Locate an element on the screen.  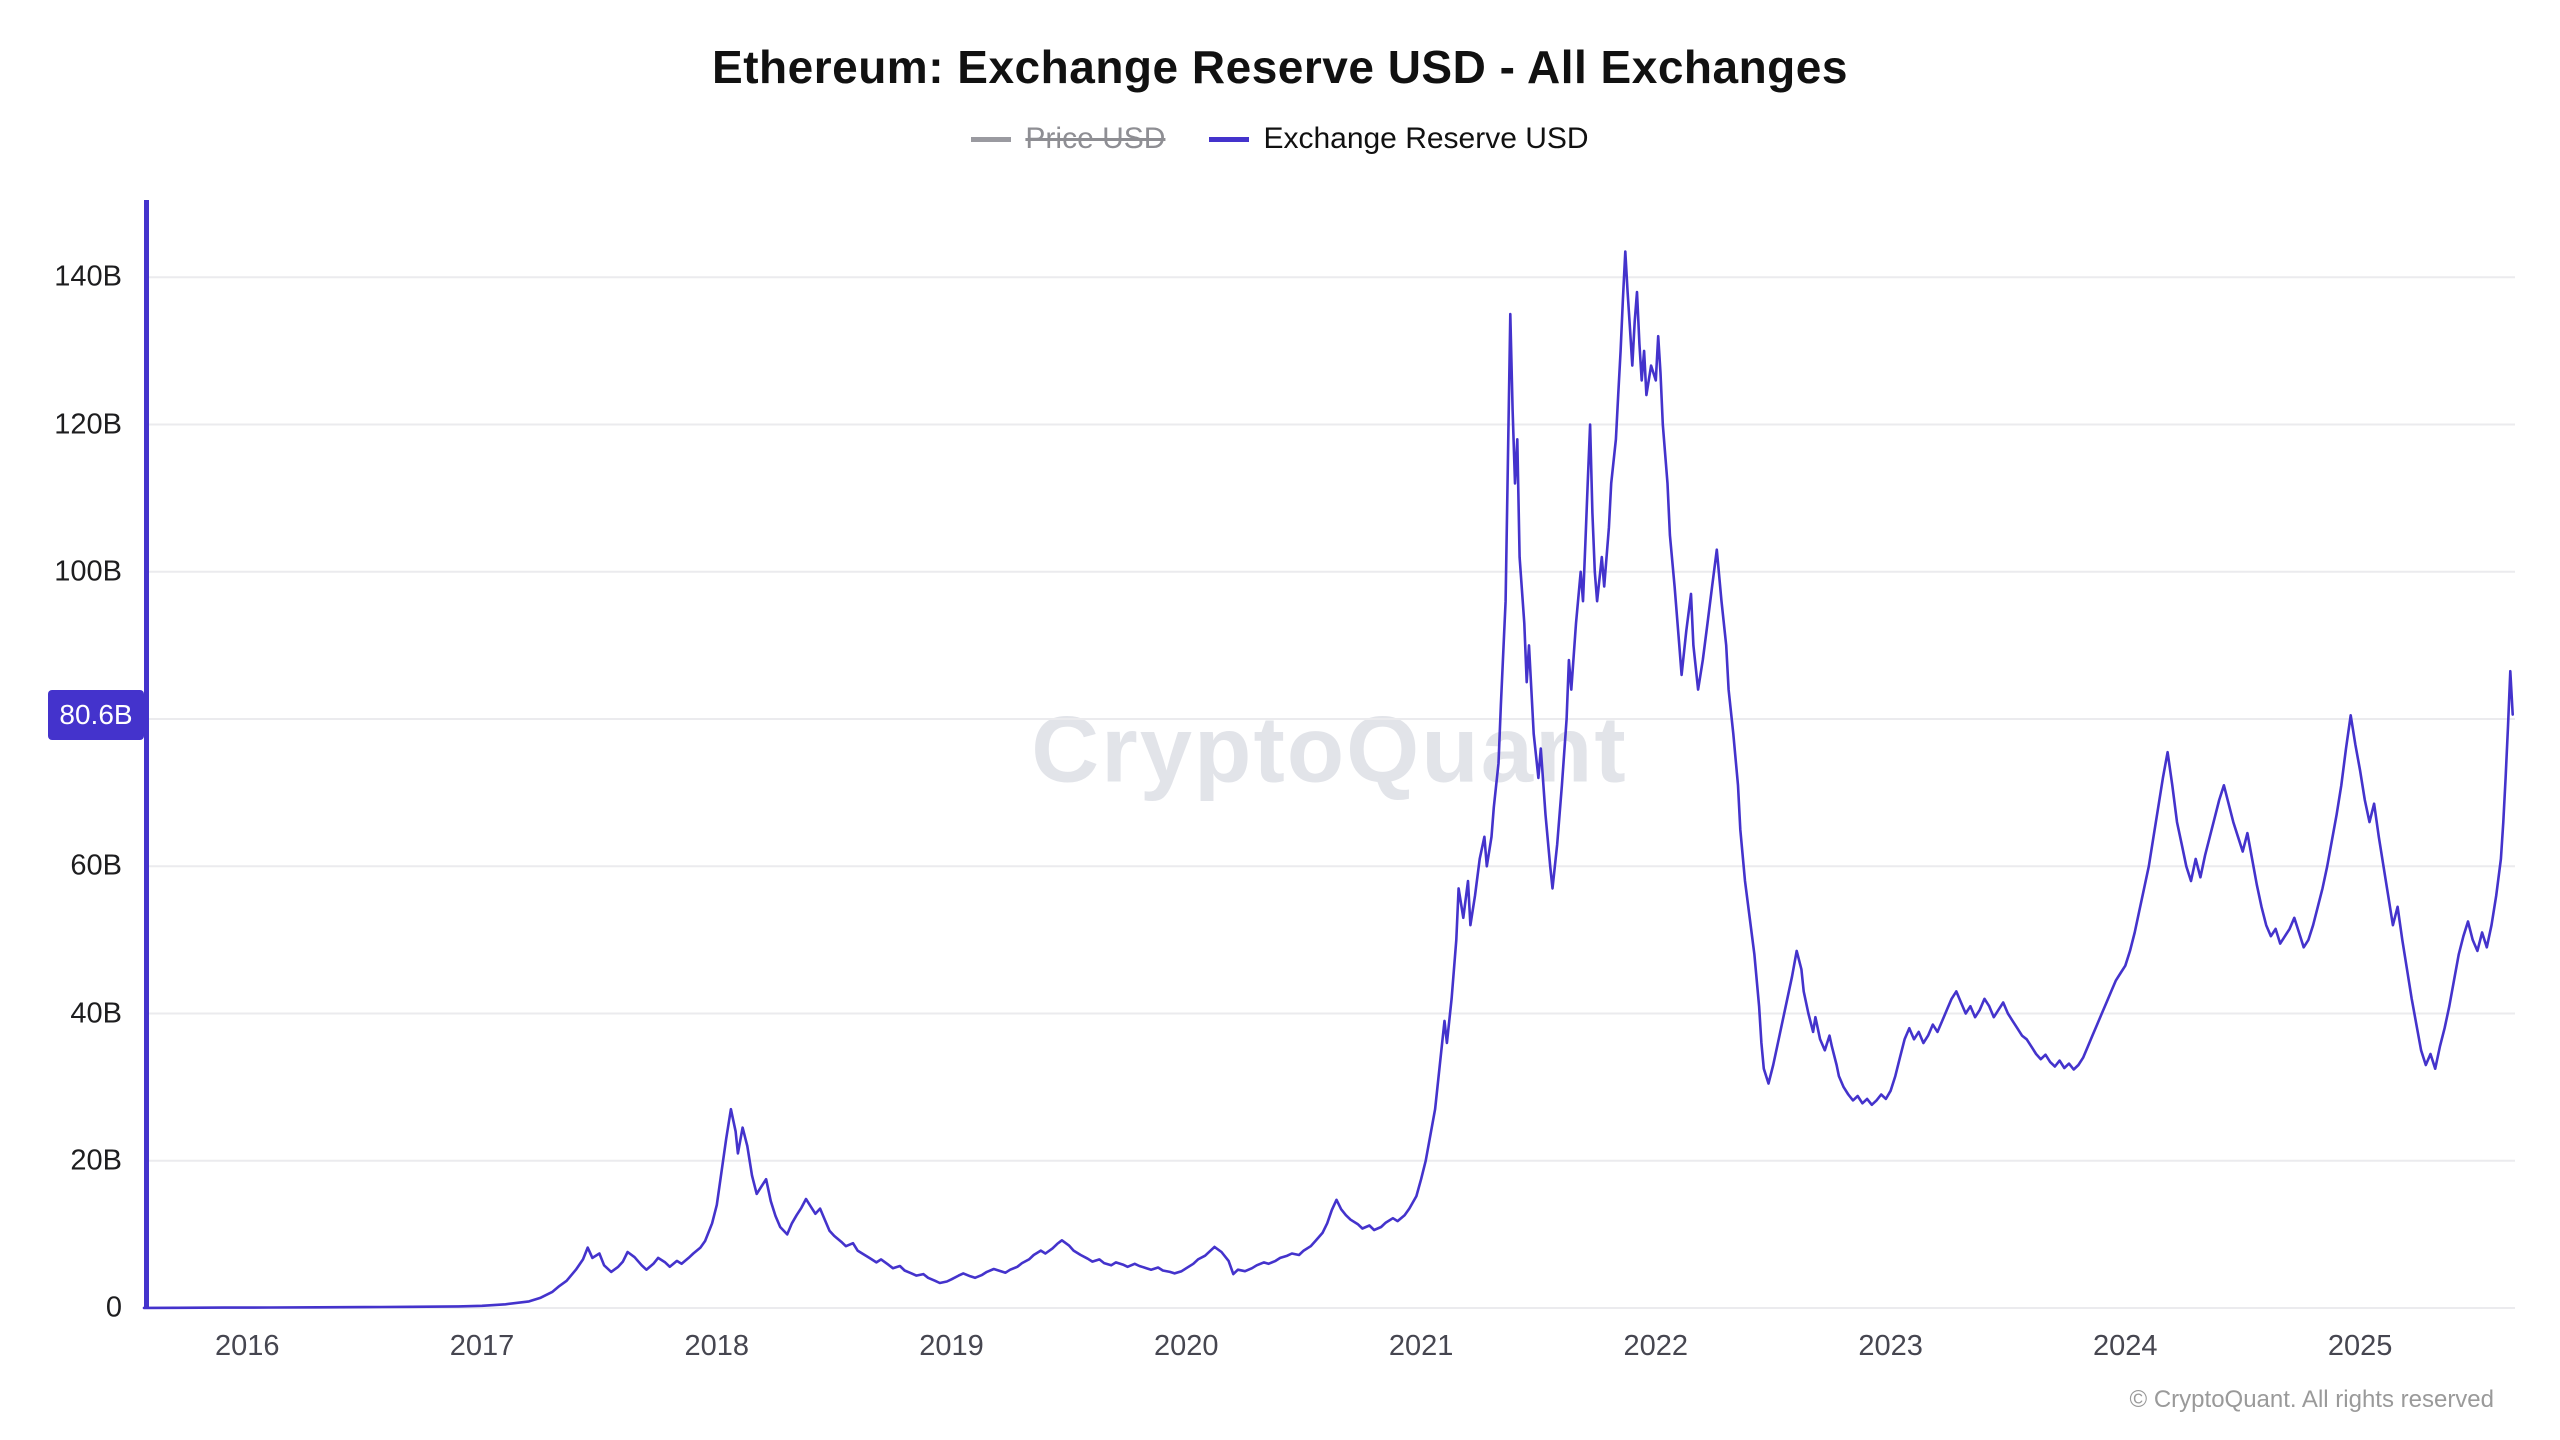
x-axis-label: 2019 is located at coordinates (951, 1346).